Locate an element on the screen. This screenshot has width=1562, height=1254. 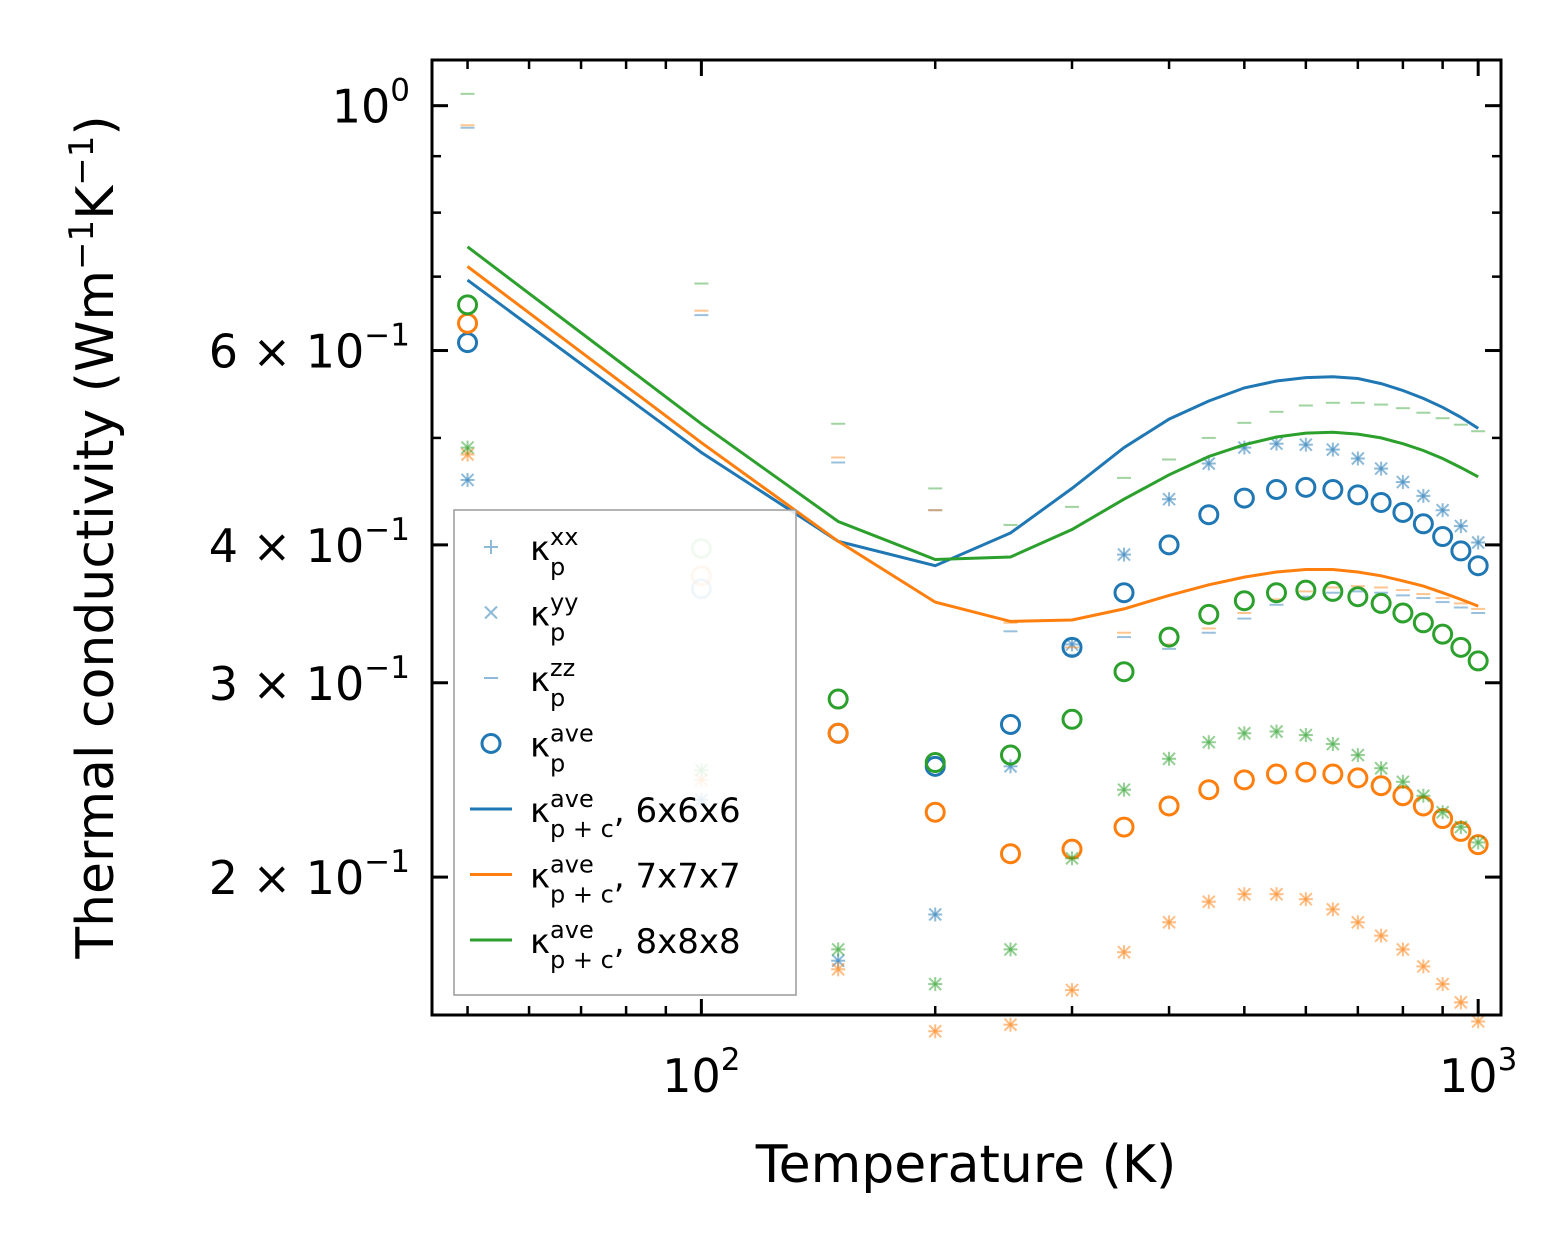
y-tick-label: 6 × 10⁻¹ is located at coordinates (309, 348).